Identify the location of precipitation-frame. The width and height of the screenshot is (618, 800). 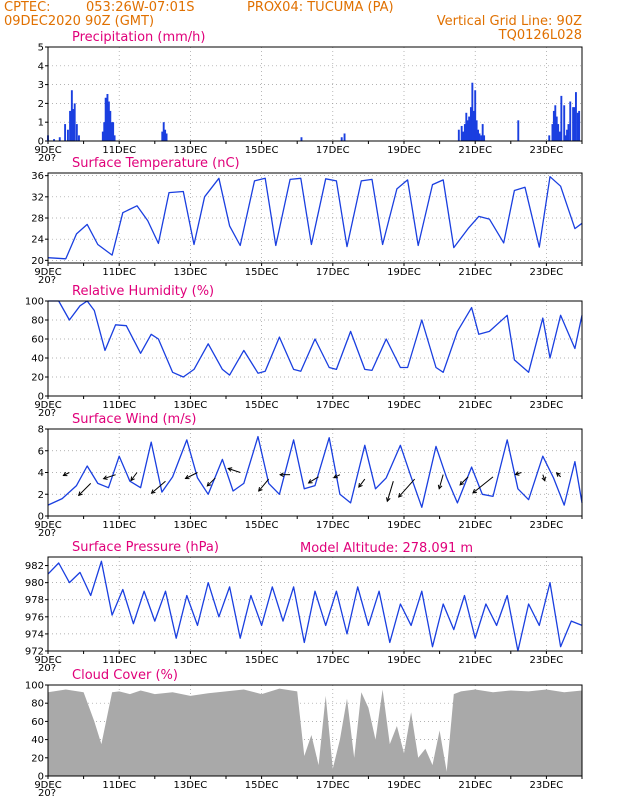
(315, 94).